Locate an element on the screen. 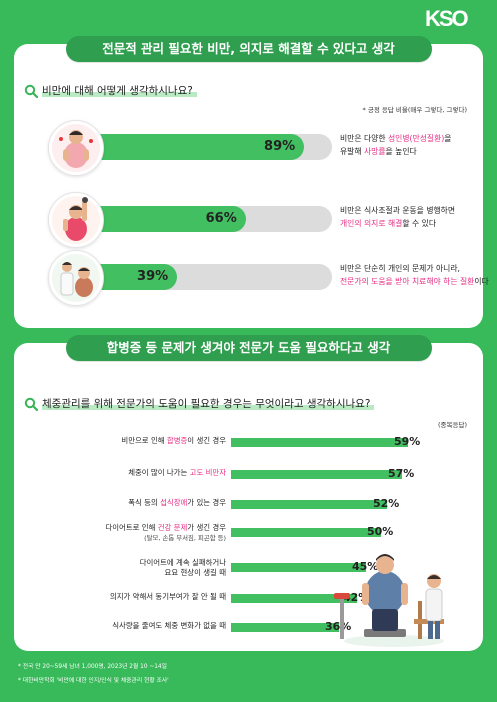  weigh-in-illustration is located at coordinates (389, 600).